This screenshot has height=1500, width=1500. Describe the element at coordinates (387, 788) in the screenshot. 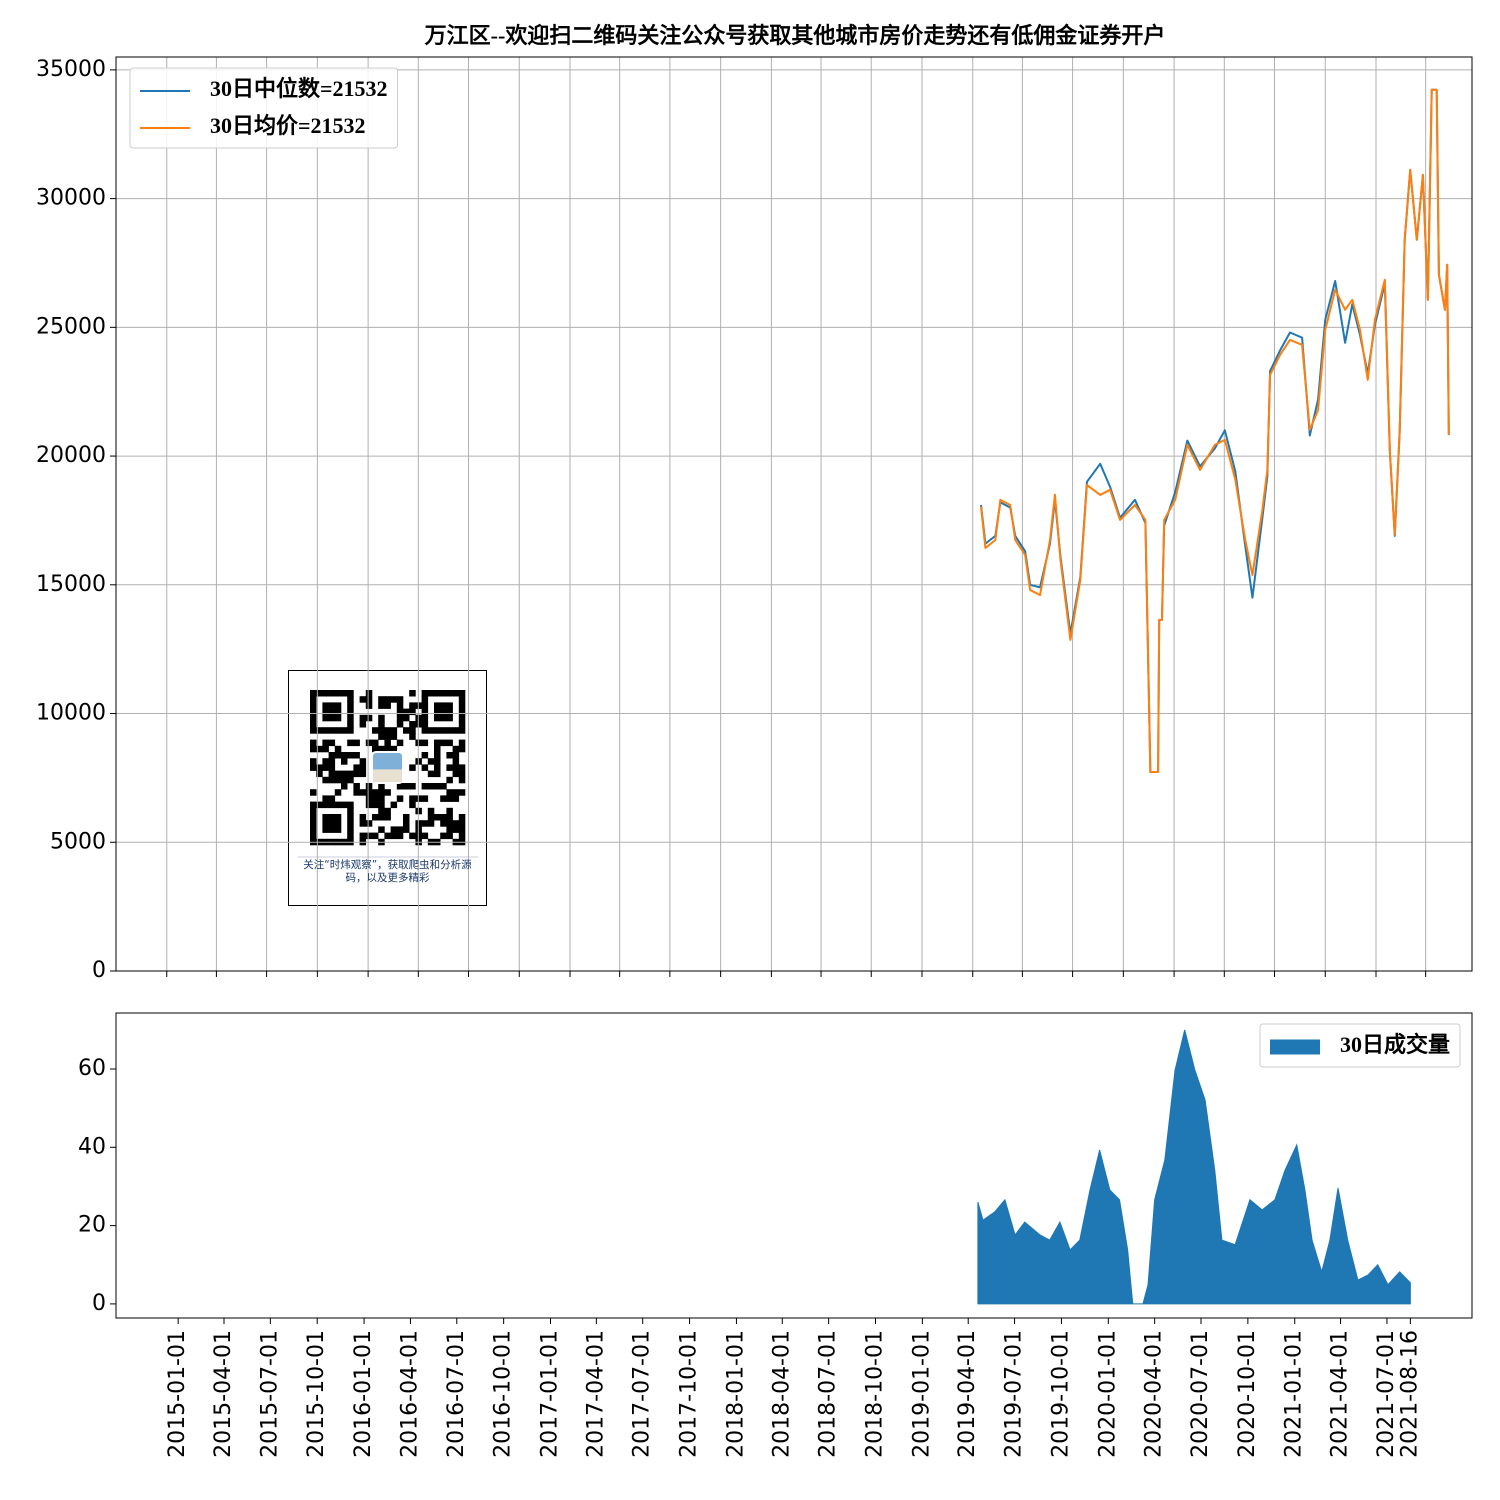

I see `qr-frame` at that location.